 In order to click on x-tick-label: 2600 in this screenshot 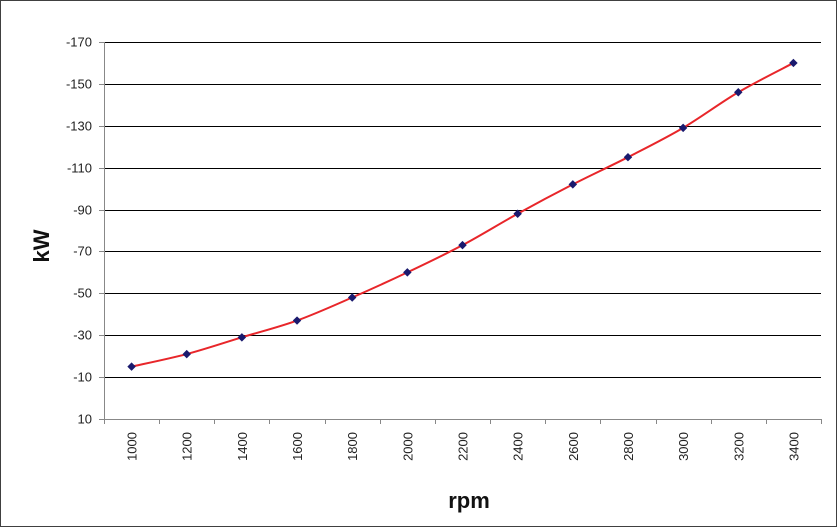, I will do `click(573, 446)`.